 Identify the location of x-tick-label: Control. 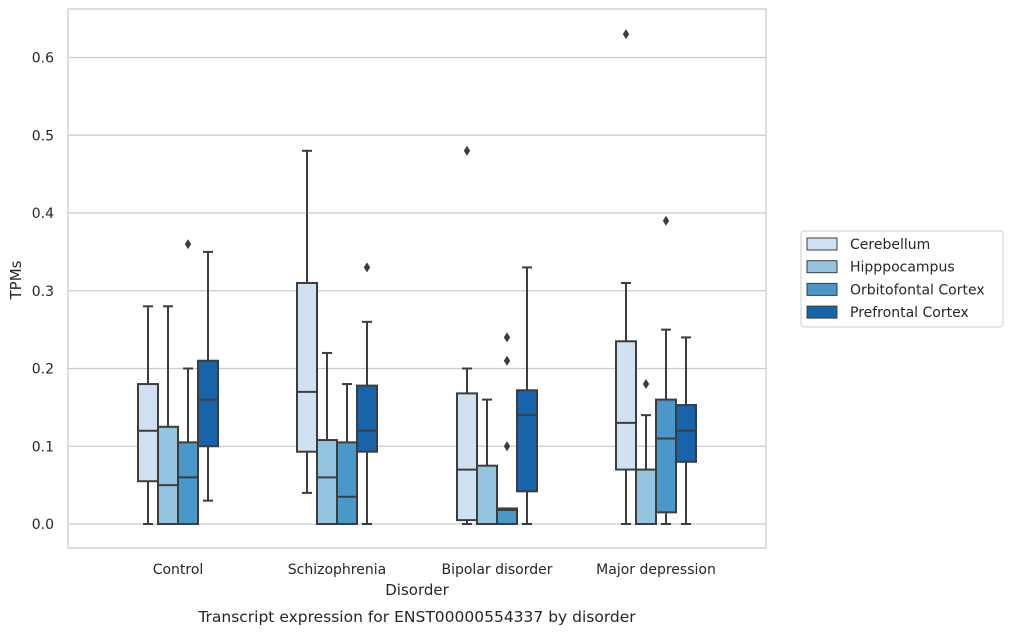
(178, 570).